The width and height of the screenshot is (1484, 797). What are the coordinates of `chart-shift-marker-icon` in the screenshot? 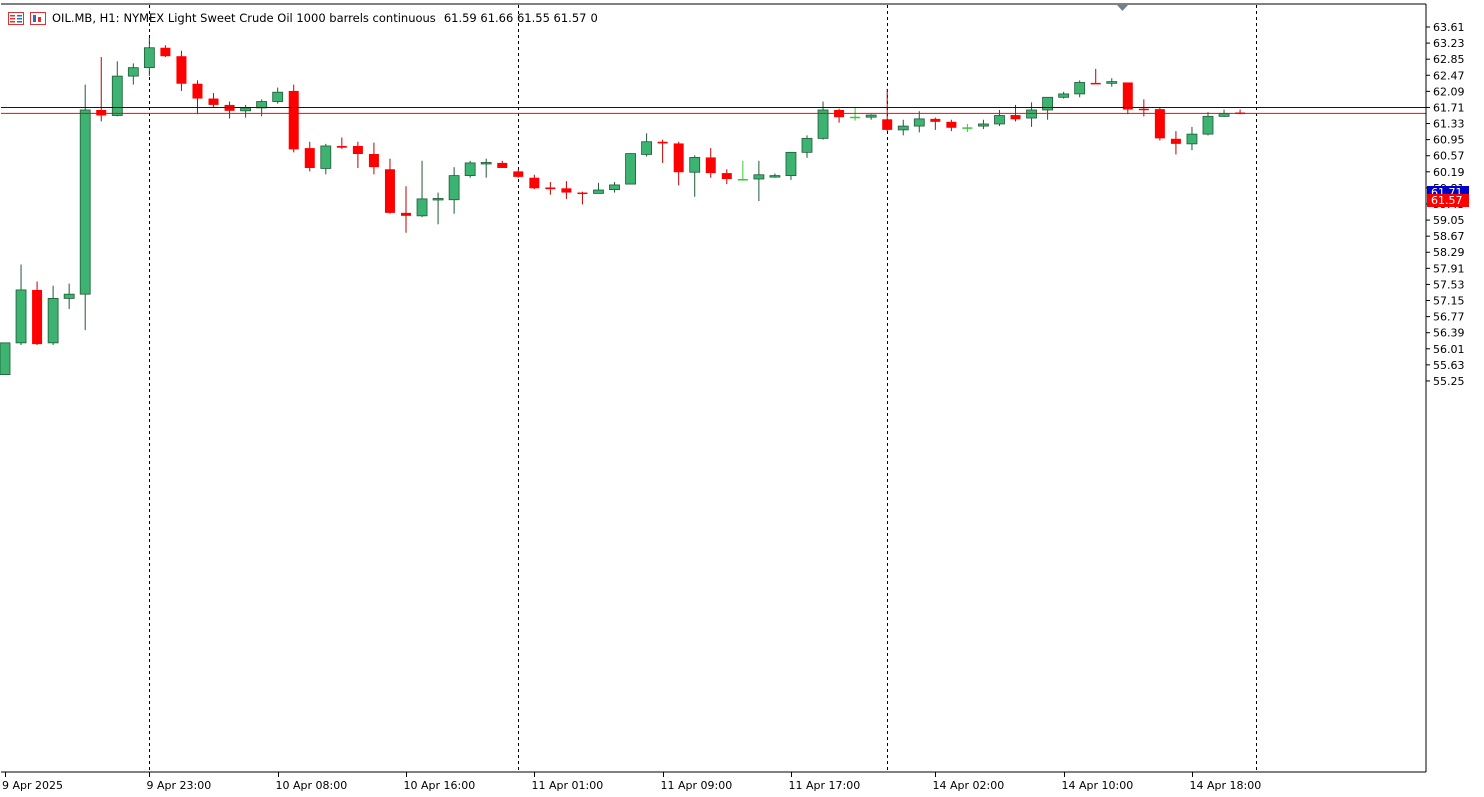 It's located at (1122, 8).